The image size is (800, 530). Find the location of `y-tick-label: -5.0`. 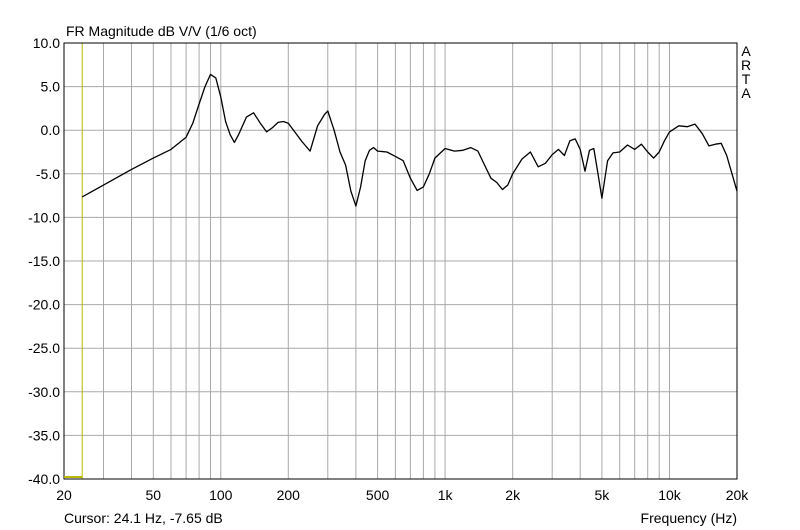

y-tick-label: -5.0 is located at coordinates (48, 174).